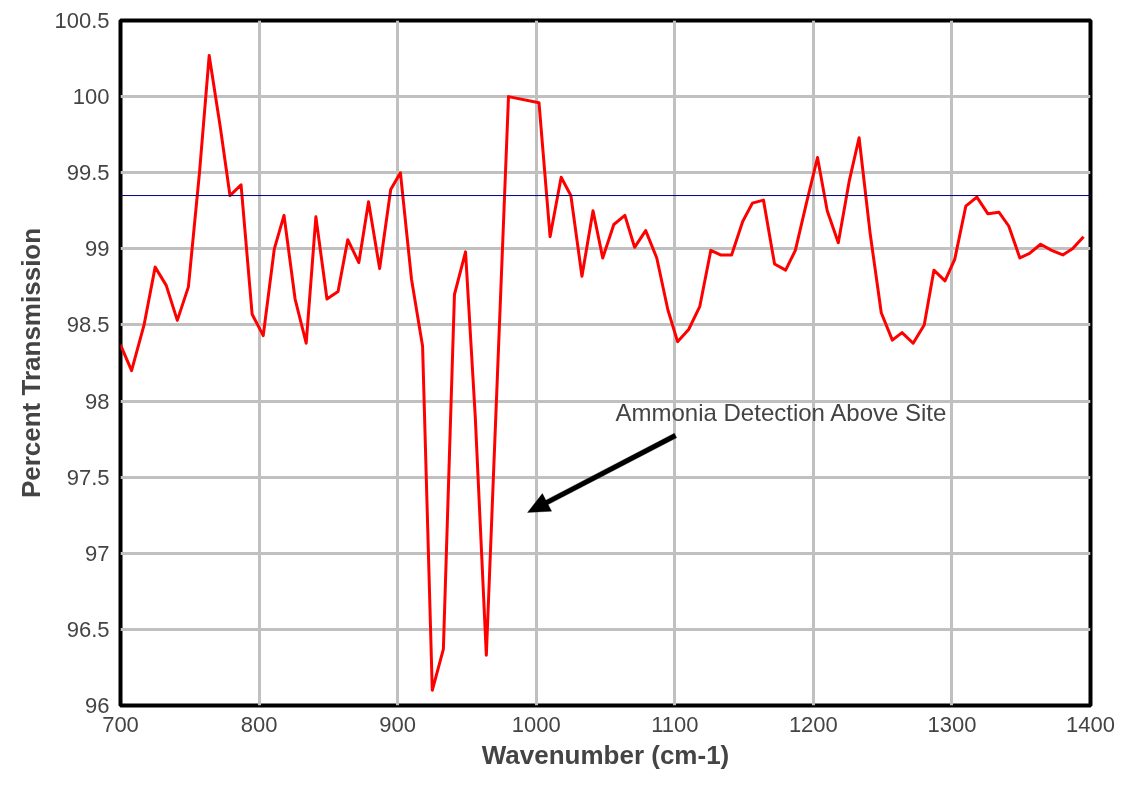 This screenshot has height=793, width=1132. What do you see at coordinates (781, 412) in the screenshot?
I see `annotation: Ammonia Detection Above Site` at bounding box center [781, 412].